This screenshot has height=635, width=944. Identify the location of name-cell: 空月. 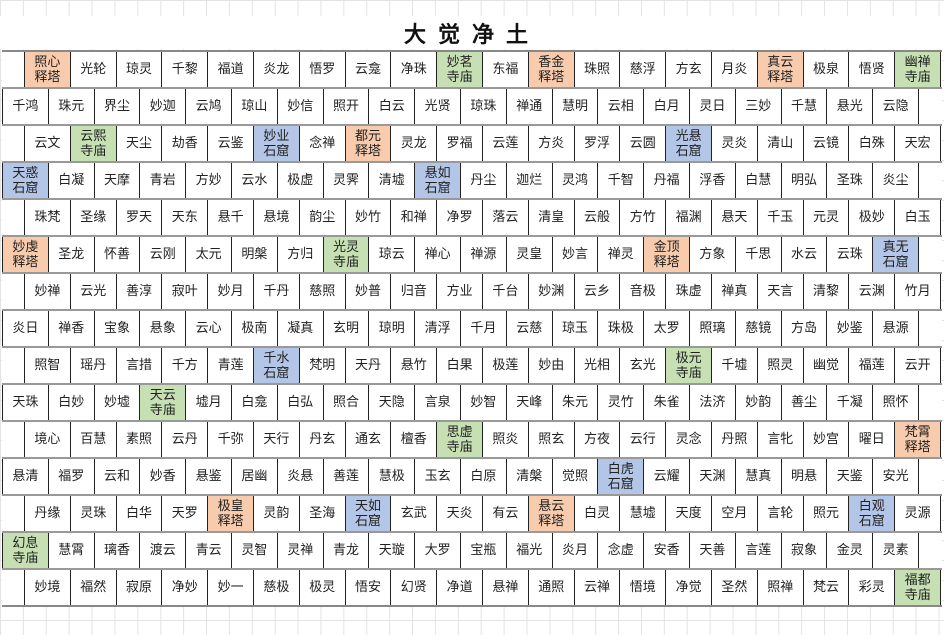
(734, 513).